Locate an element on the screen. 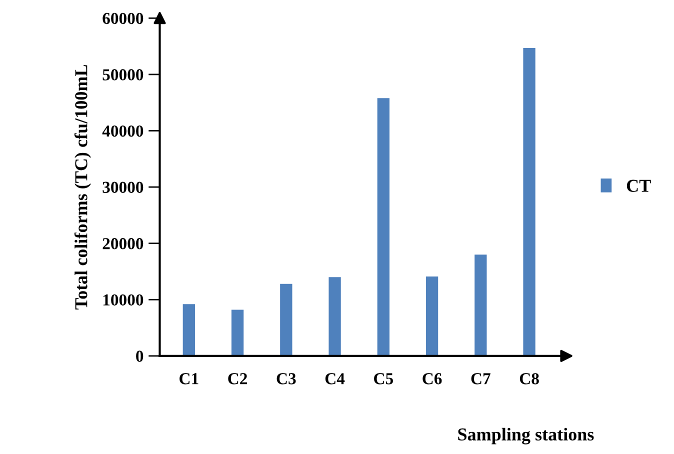 The image size is (674, 454). x-tick-label: C6 is located at coordinates (432, 378).